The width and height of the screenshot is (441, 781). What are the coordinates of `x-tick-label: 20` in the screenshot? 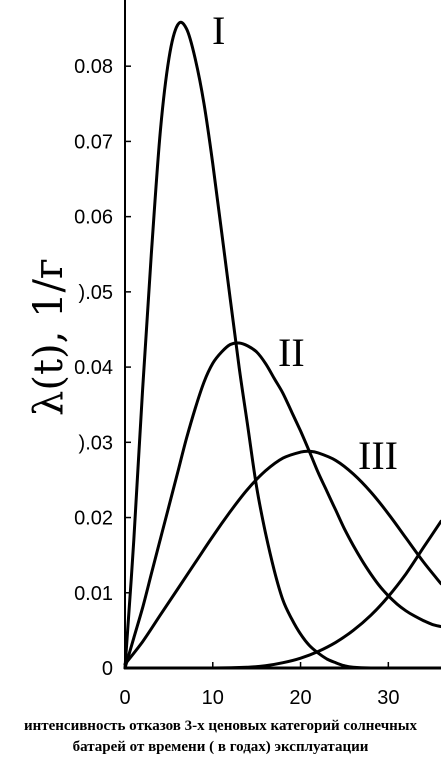 It's located at (300, 698).